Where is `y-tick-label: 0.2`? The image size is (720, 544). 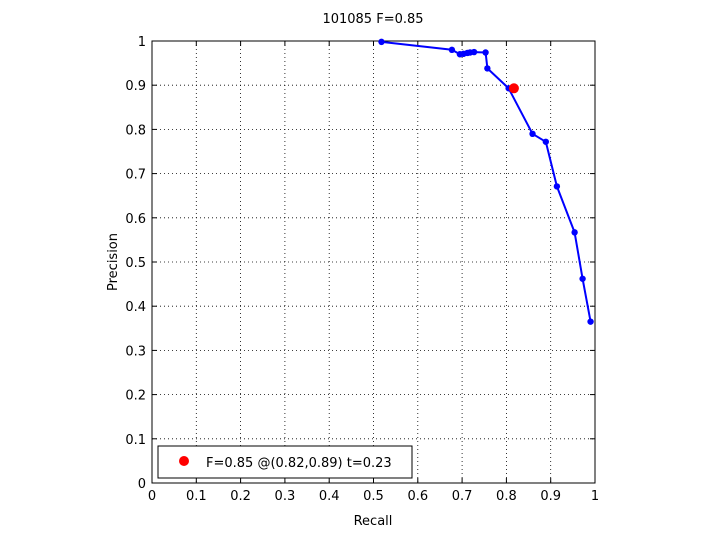 y-tick-label: 0.2 is located at coordinates (135, 396).